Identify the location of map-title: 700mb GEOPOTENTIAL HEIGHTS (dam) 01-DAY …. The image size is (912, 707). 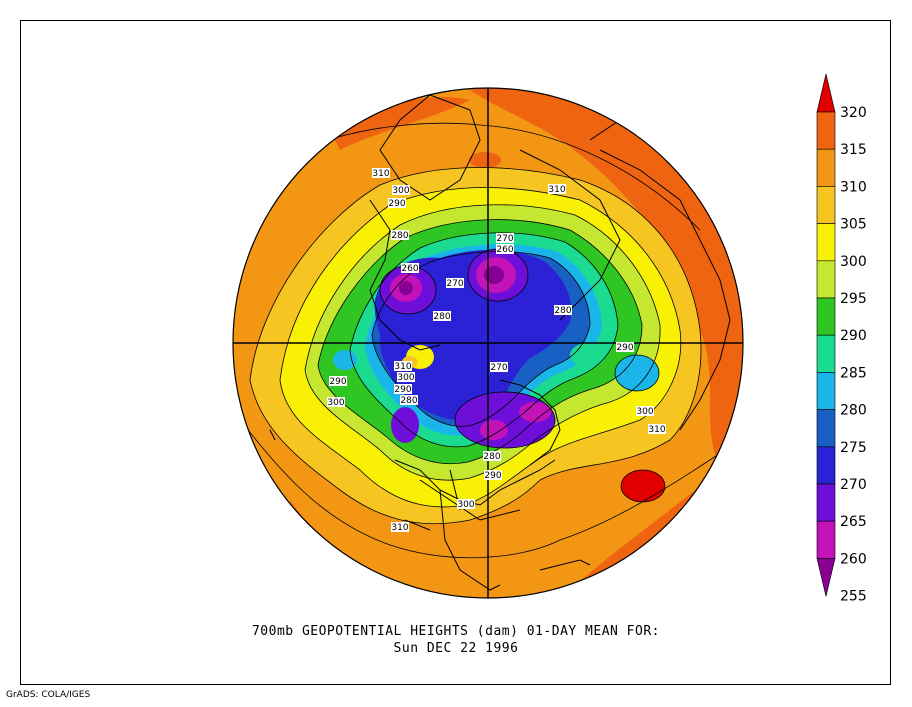
(455, 631).